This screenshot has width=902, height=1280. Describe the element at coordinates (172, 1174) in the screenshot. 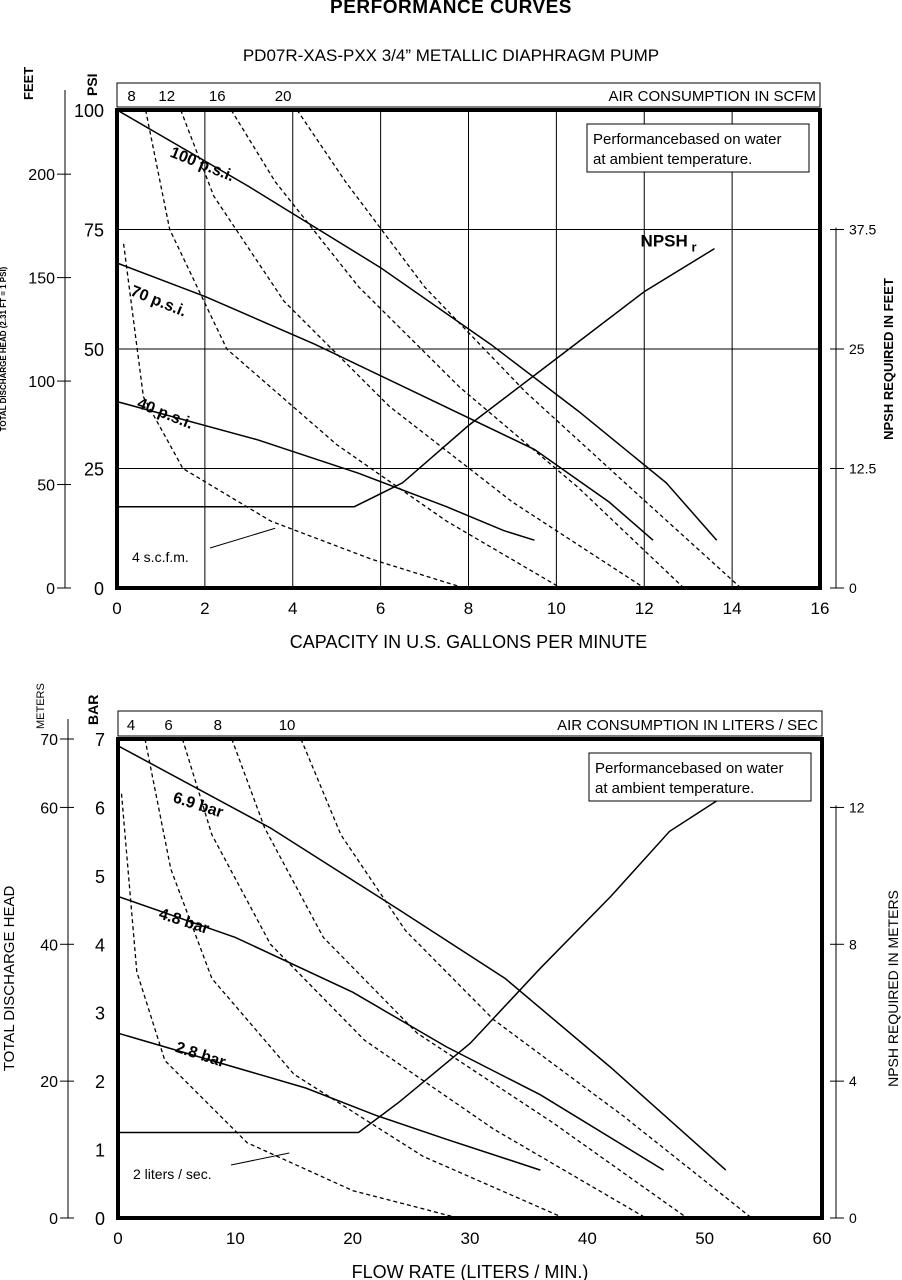

I see `air-curve-label: 2 liters / sec.` at that location.